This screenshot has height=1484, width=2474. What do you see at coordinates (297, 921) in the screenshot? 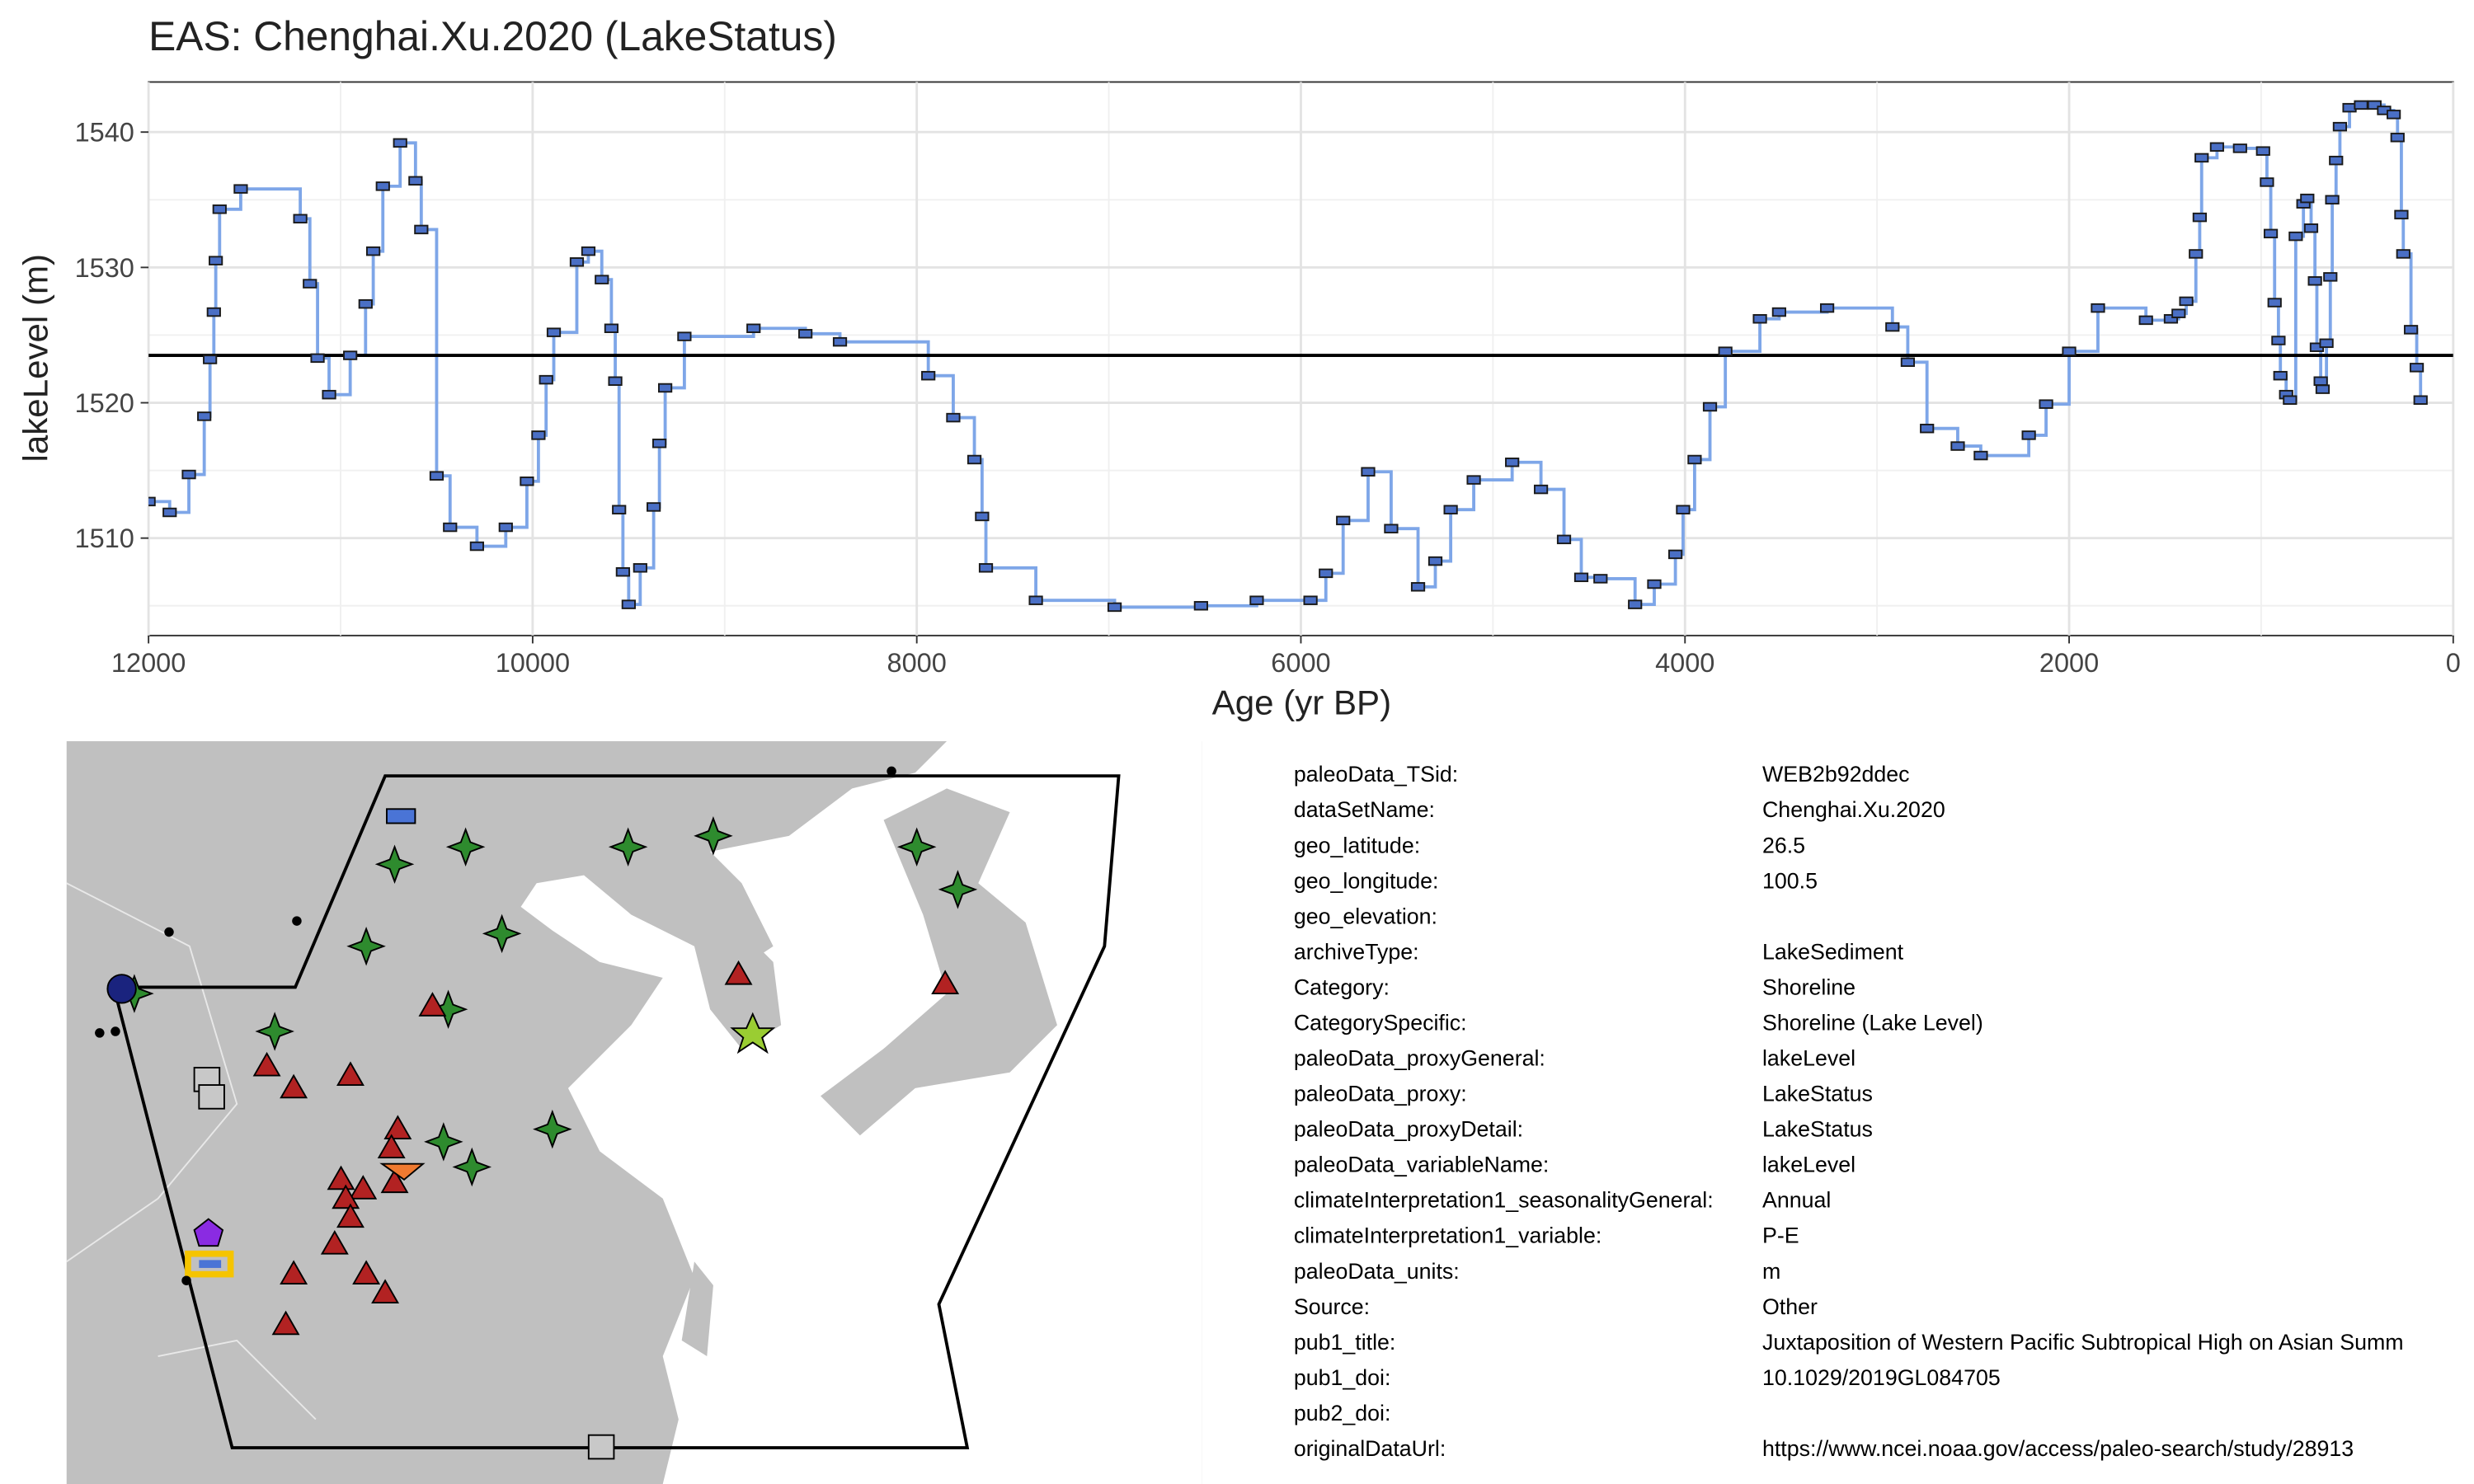
I see `site-dot` at bounding box center [297, 921].